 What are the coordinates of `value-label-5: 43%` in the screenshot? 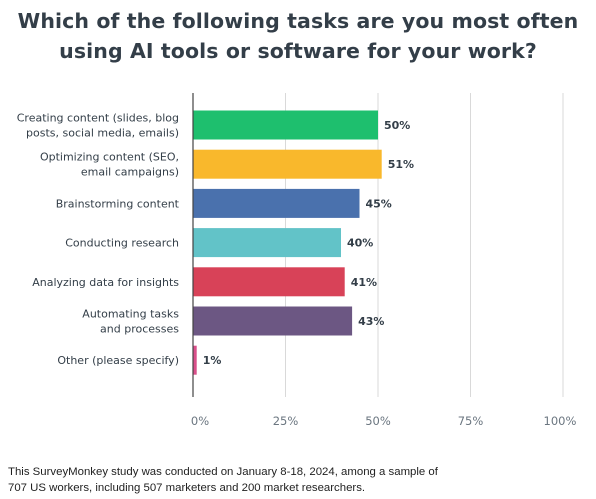 It's located at (371, 321).